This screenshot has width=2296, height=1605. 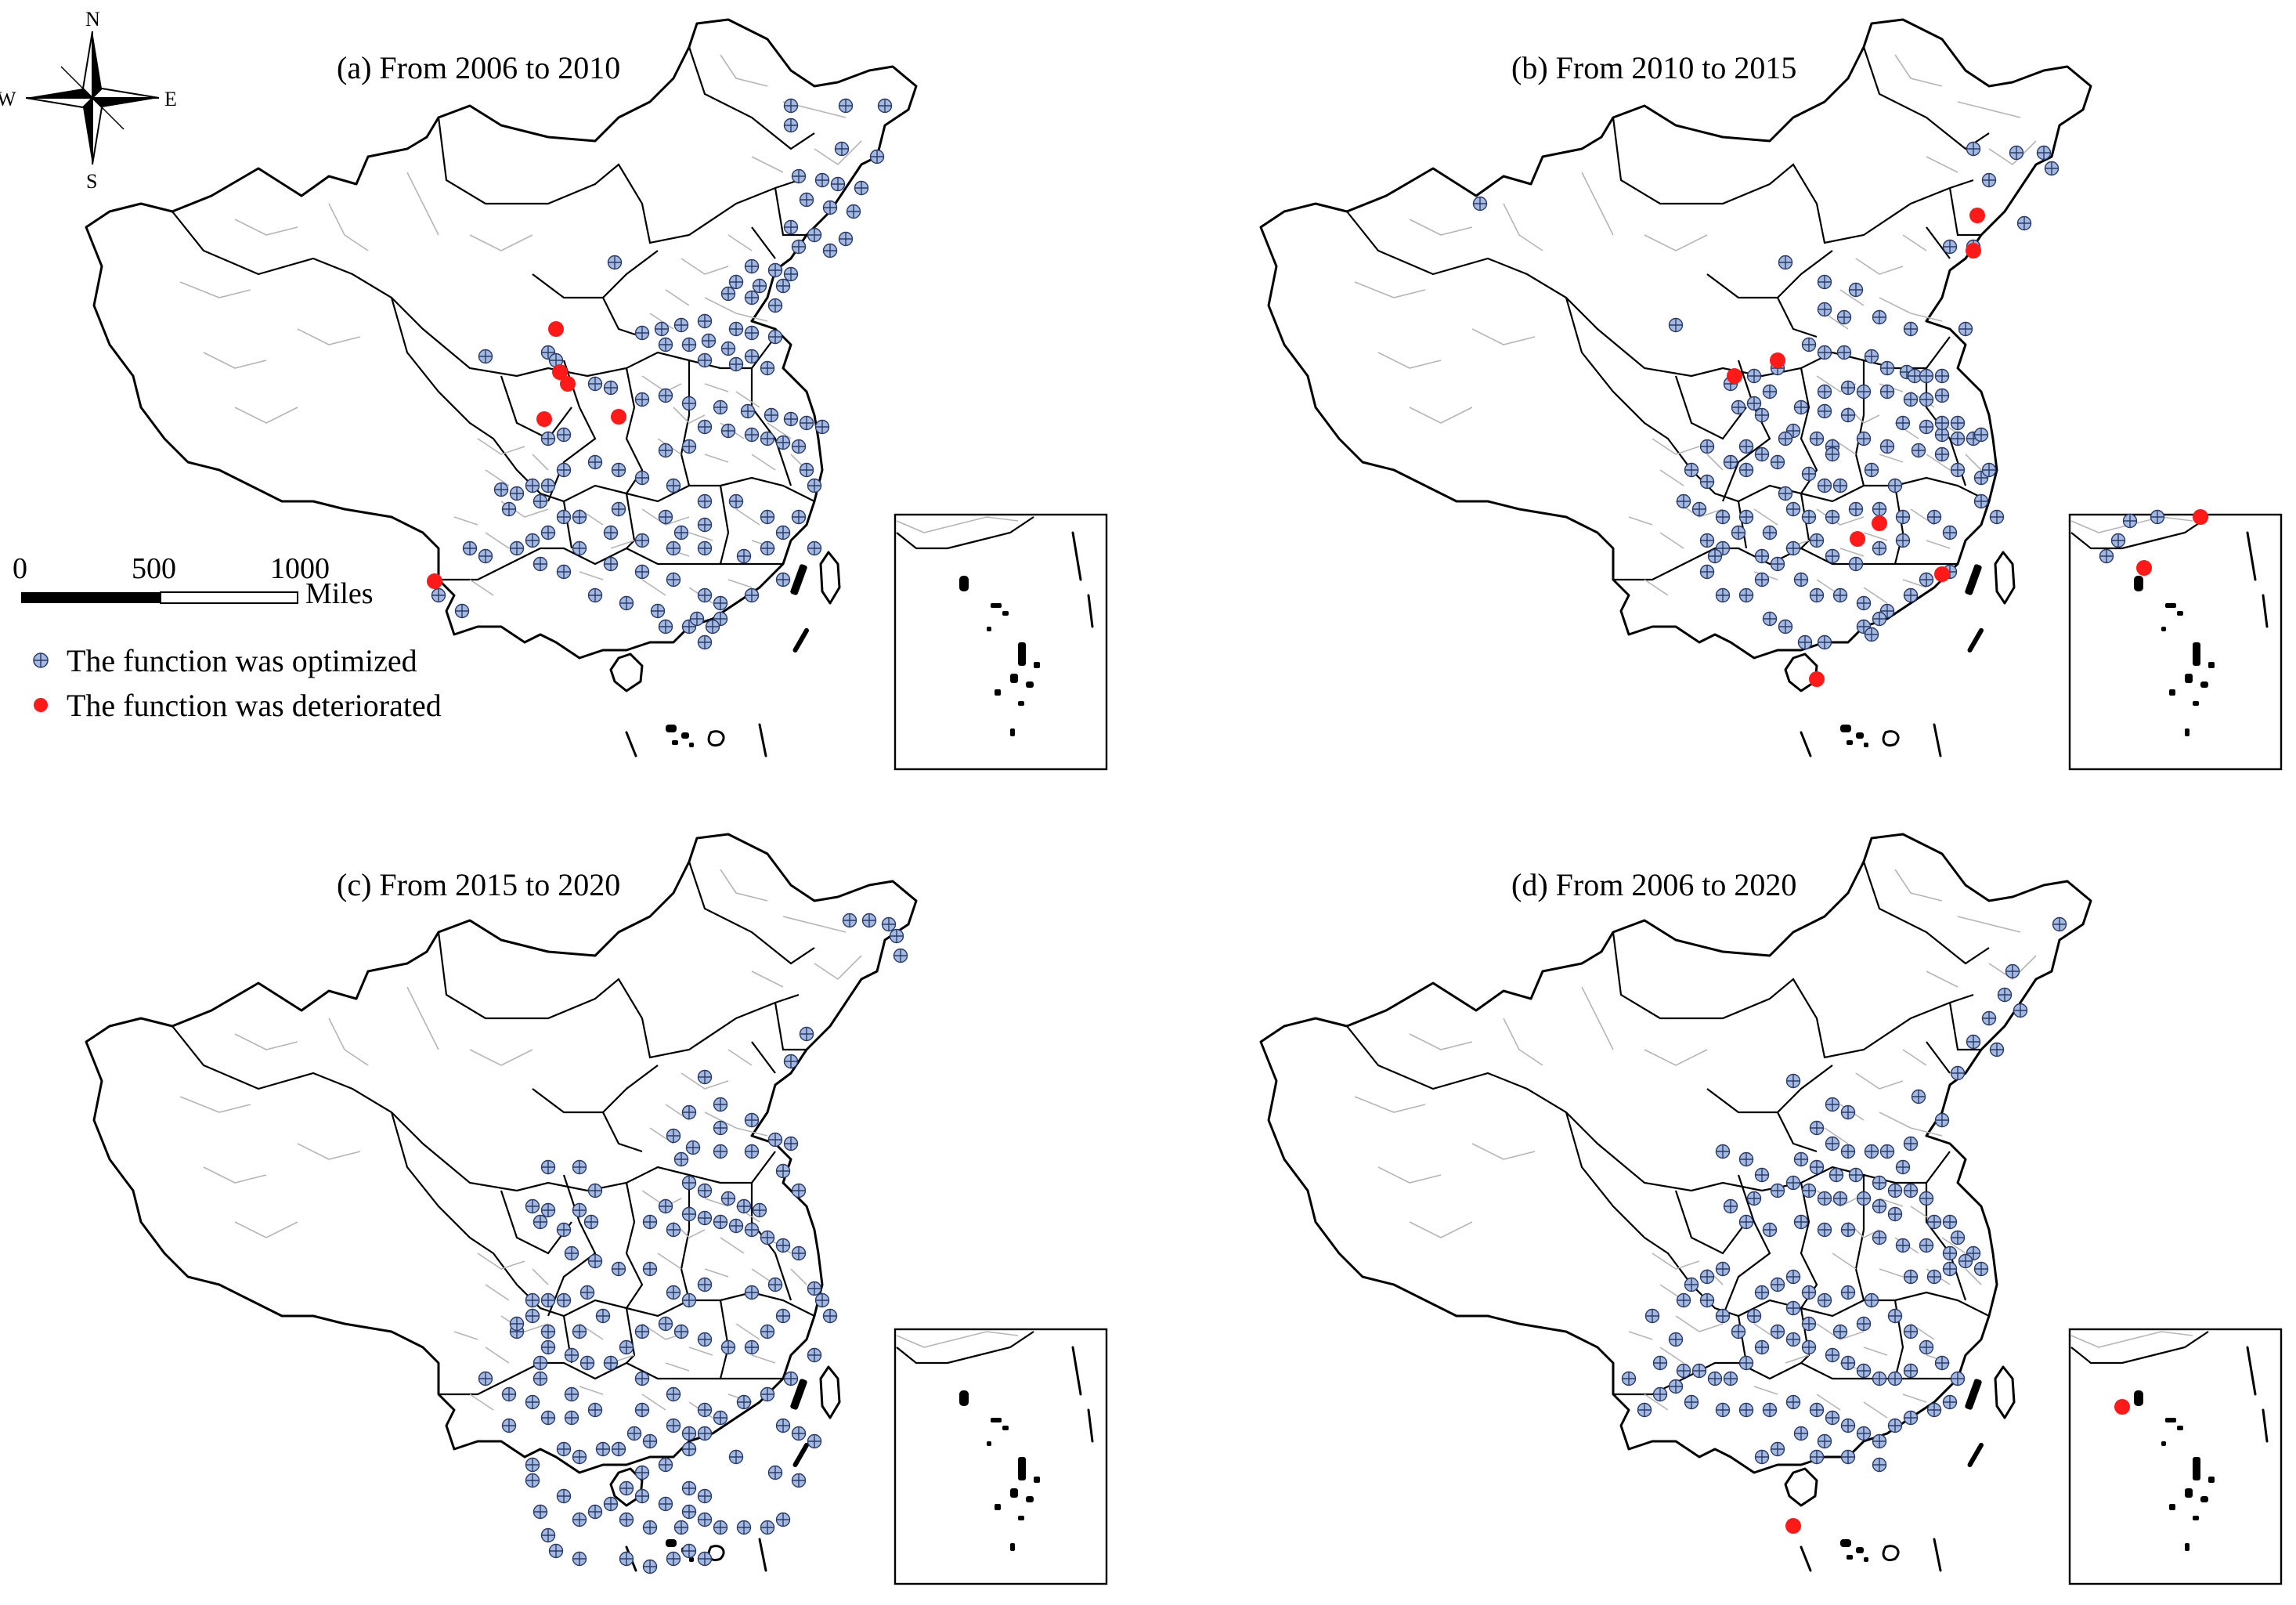 I want to click on panel-b-deteriorated-marker, so click(x=1973, y=250).